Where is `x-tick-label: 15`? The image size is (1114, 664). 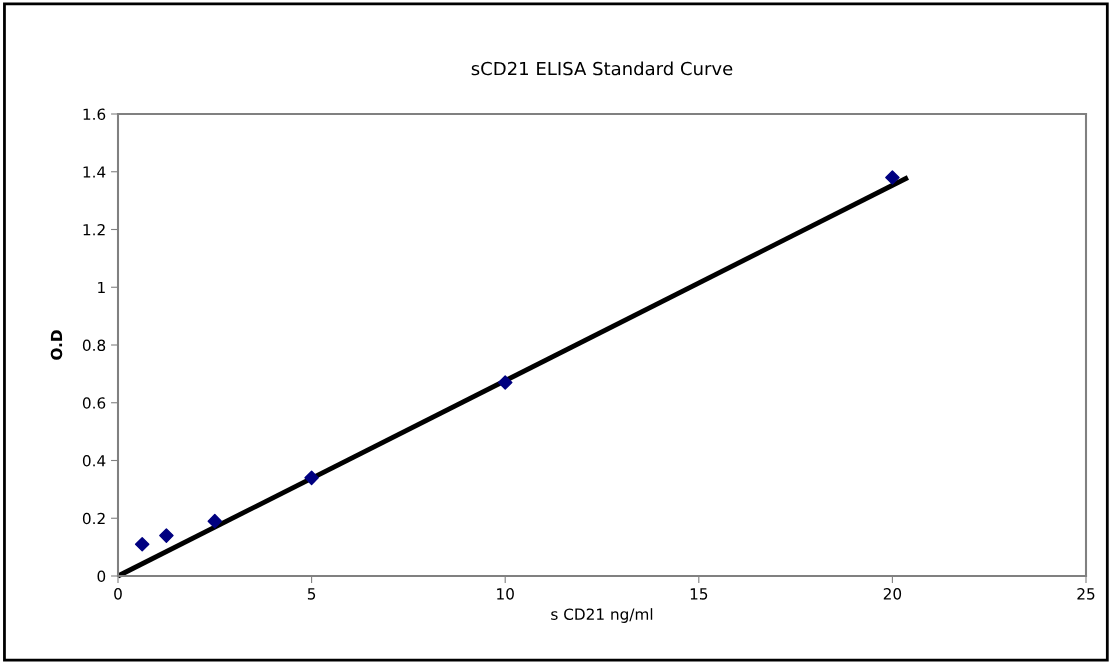 x-tick-label: 15 is located at coordinates (699, 594).